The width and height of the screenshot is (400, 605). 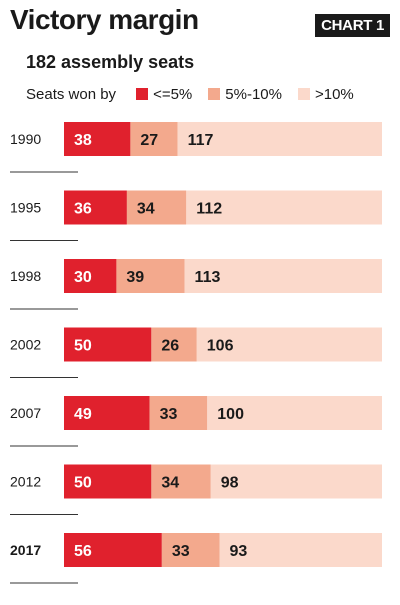 I want to click on data-label-high: 113, so click(x=208, y=277).